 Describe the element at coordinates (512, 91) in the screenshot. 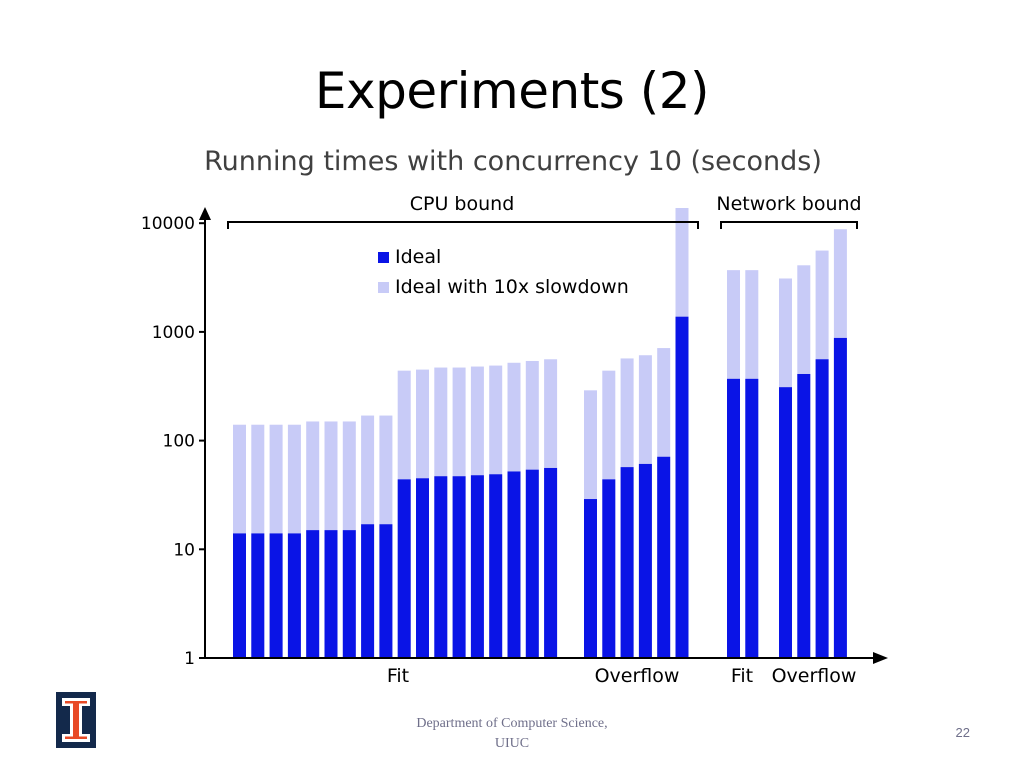

I see `slide-title: Experiments (2)` at that location.